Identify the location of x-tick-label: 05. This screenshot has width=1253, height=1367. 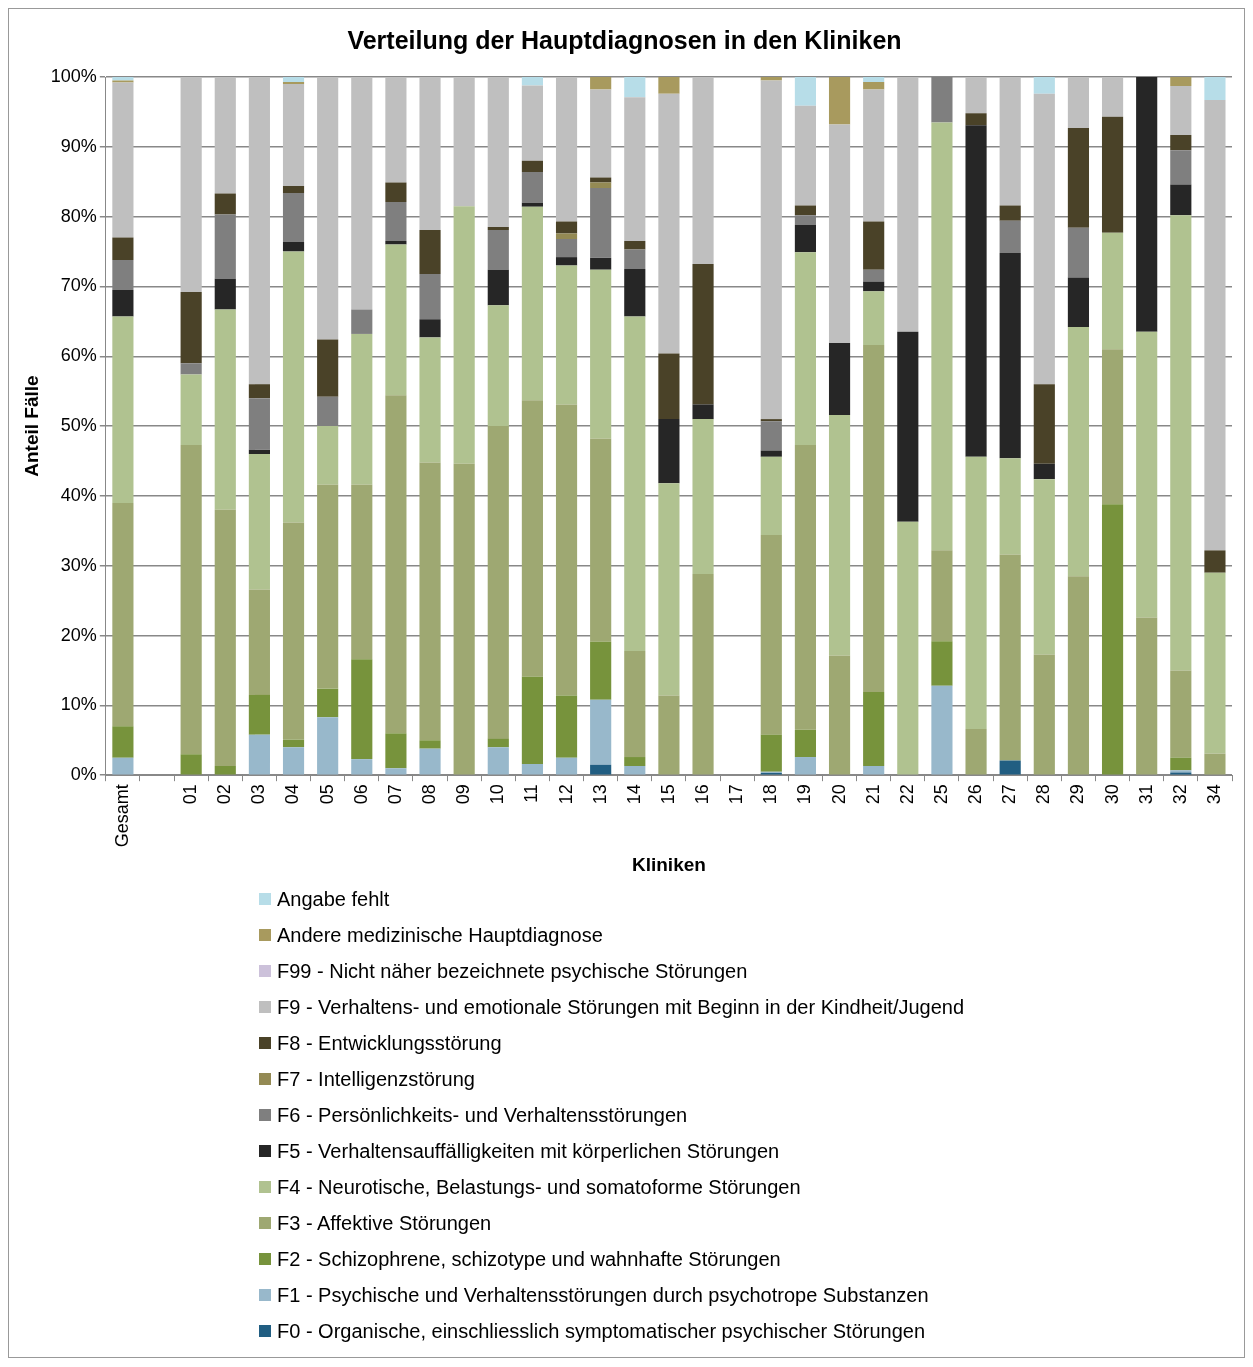
(326, 794).